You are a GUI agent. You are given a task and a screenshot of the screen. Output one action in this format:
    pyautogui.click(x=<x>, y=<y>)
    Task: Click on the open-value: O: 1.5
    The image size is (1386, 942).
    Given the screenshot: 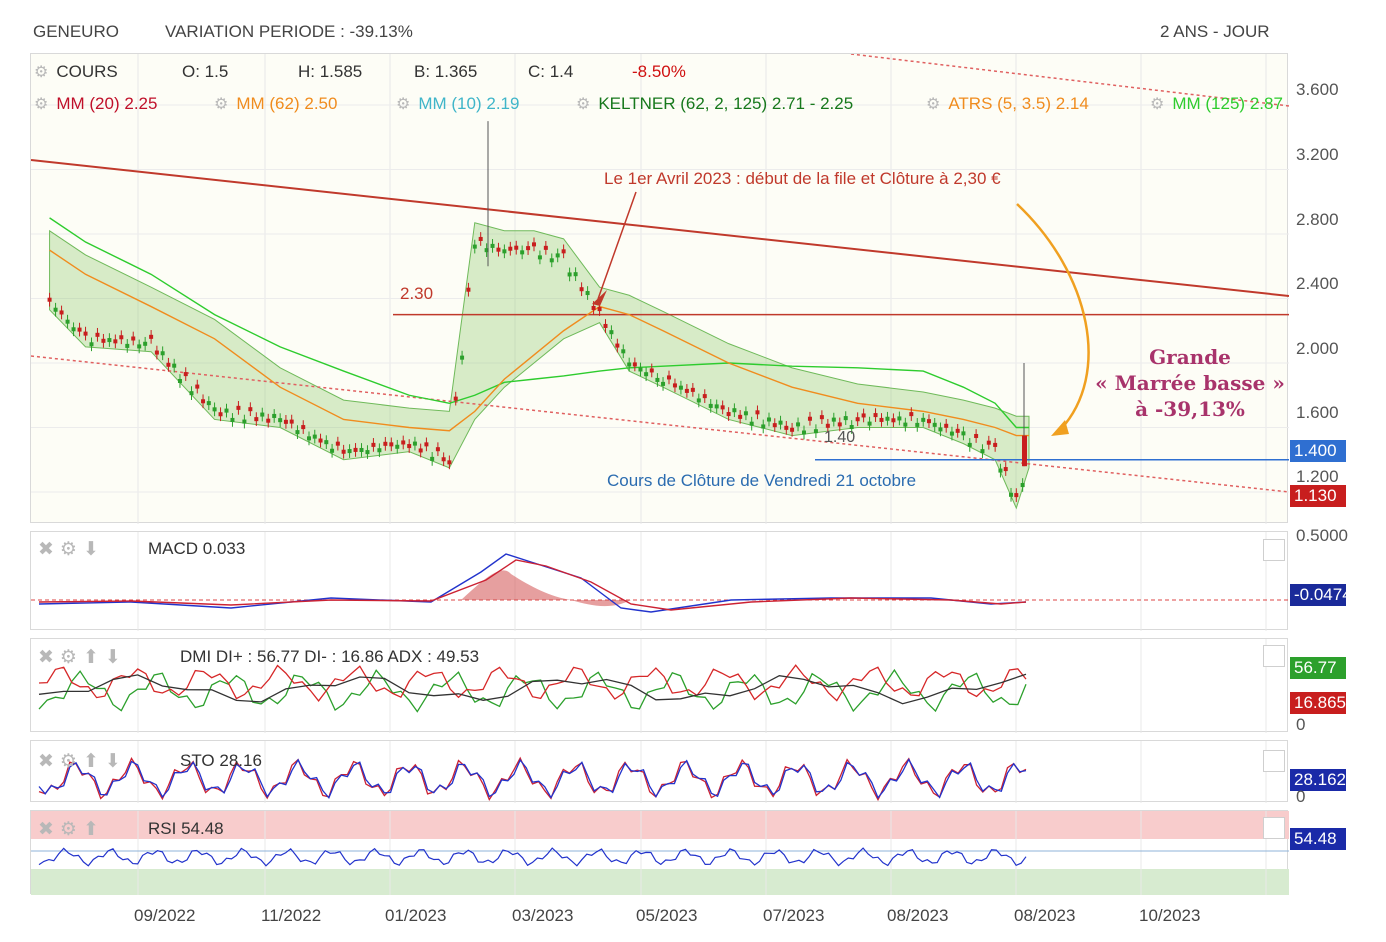 What is the action you would take?
    pyautogui.click(x=205, y=71)
    